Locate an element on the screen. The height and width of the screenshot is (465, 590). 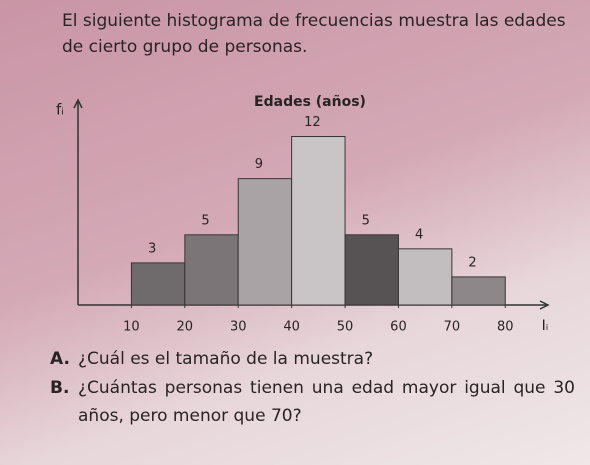
x-tick-label: 40 is located at coordinates (291, 327).